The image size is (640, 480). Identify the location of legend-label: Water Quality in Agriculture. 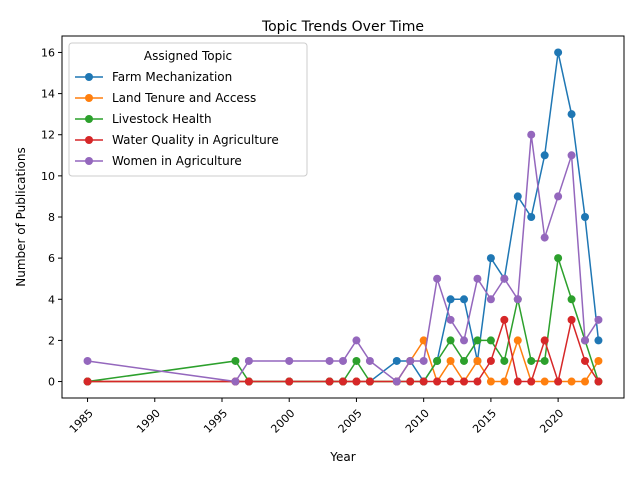
(195, 140).